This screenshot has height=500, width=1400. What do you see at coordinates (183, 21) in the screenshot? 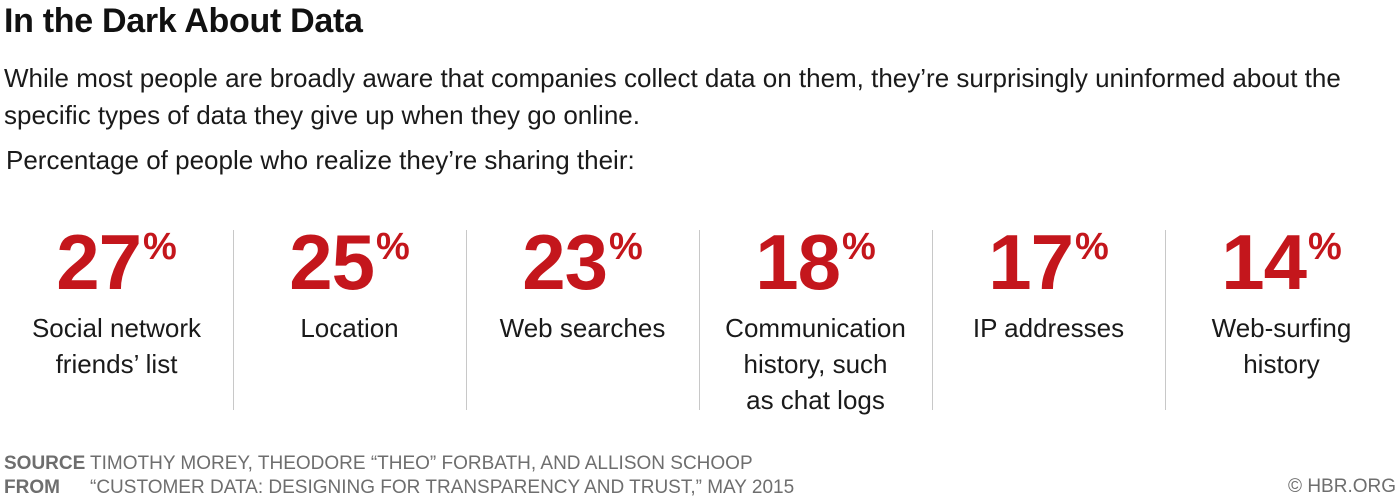
I see `chart-title: In the Dark About Data` at bounding box center [183, 21].